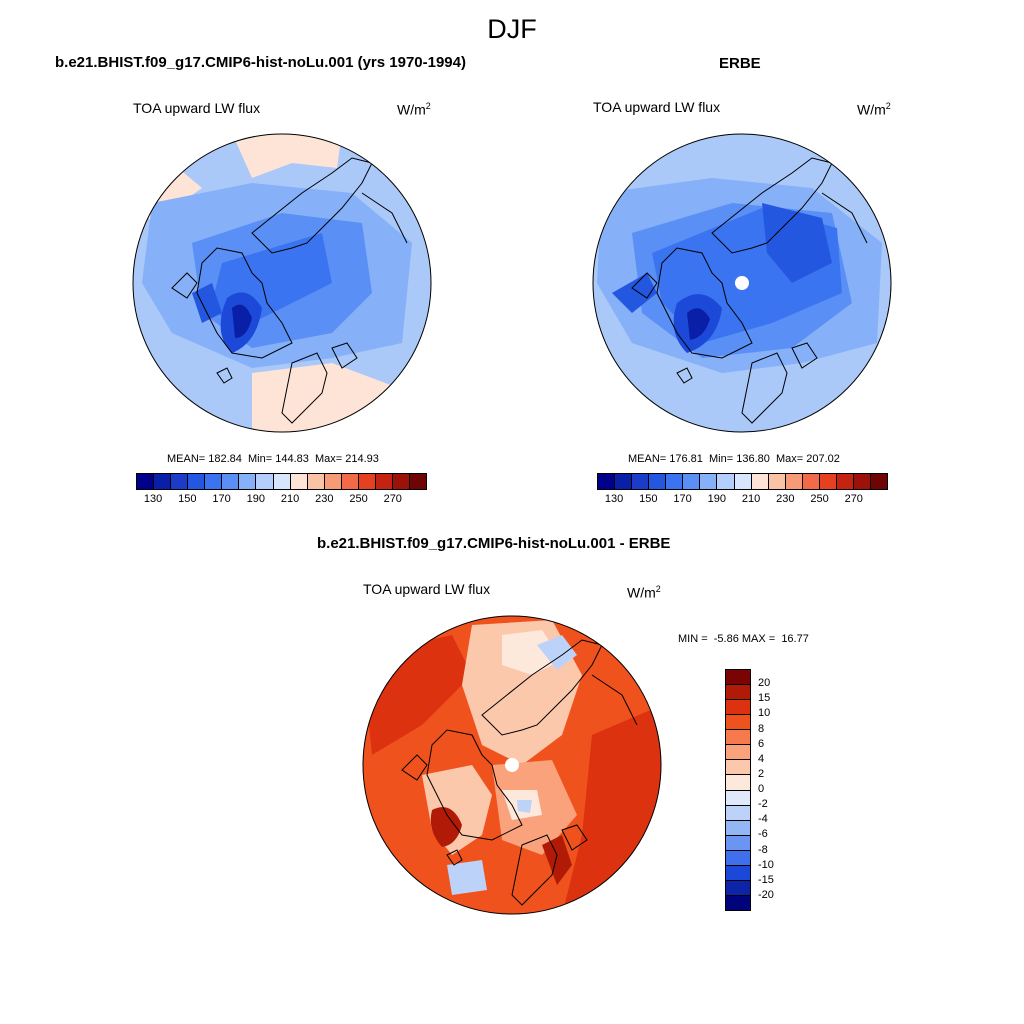  Describe the element at coordinates (764, 713) in the screenshot. I see `colorbar-tick-label: 10` at that location.